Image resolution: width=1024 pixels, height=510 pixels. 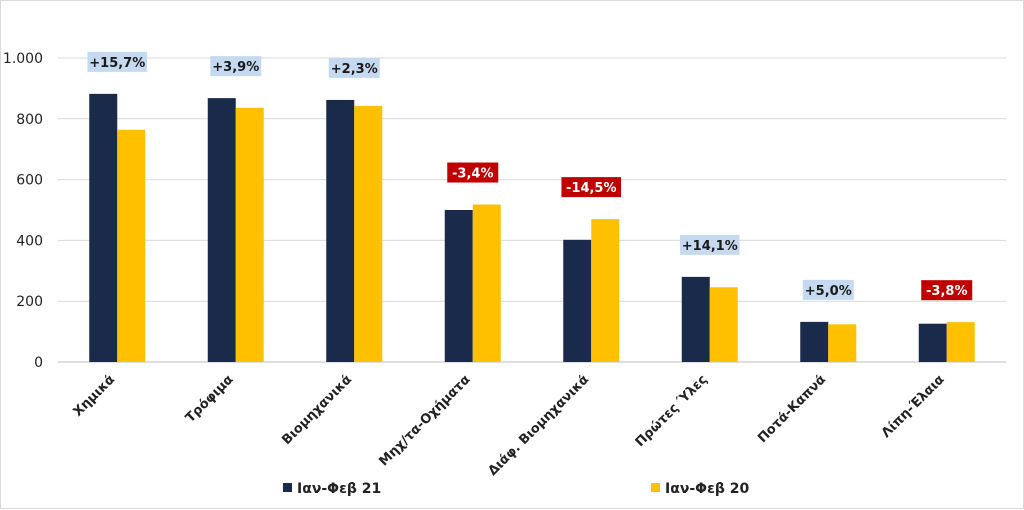 I want to click on change-label: -14,5%, so click(x=591, y=188).